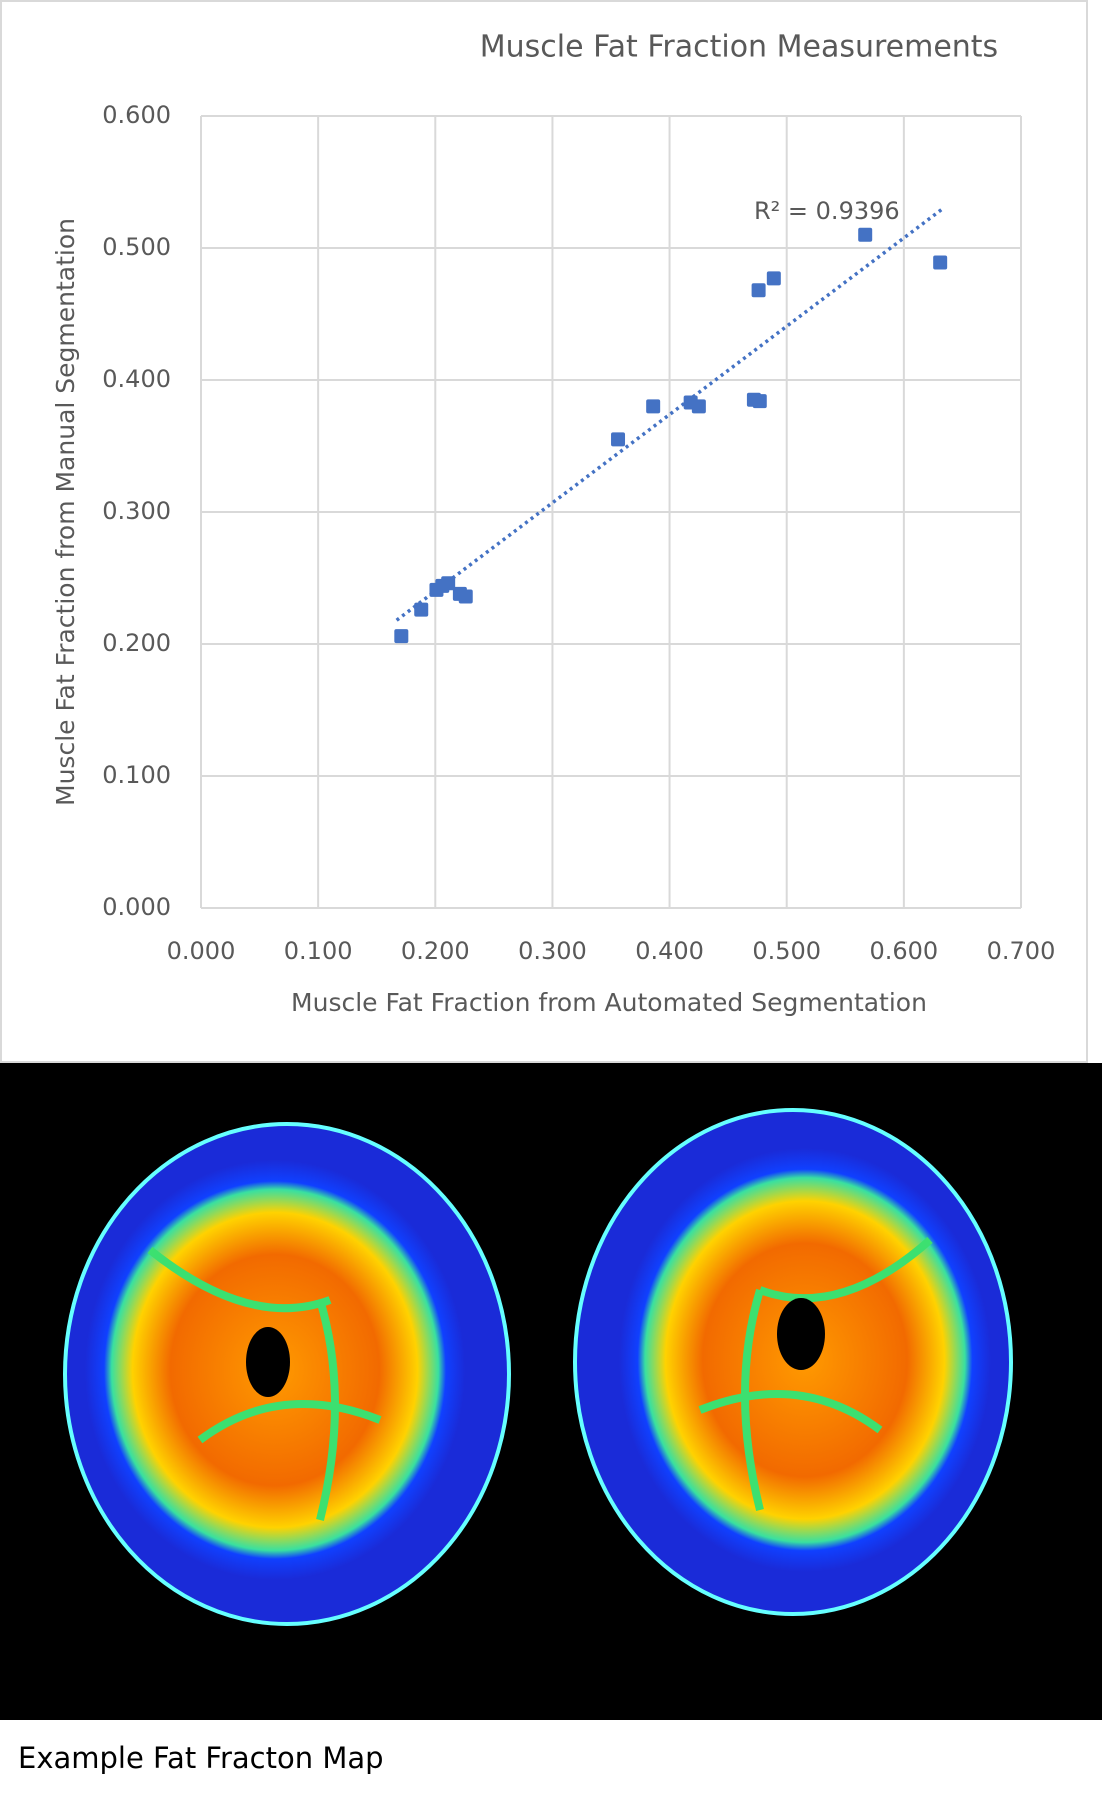 The width and height of the screenshot is (1102, 1801). What do you see at coordinates (801, 1334) in the screenshot?
I see `right-bone` at bounding box center [801, 1334].